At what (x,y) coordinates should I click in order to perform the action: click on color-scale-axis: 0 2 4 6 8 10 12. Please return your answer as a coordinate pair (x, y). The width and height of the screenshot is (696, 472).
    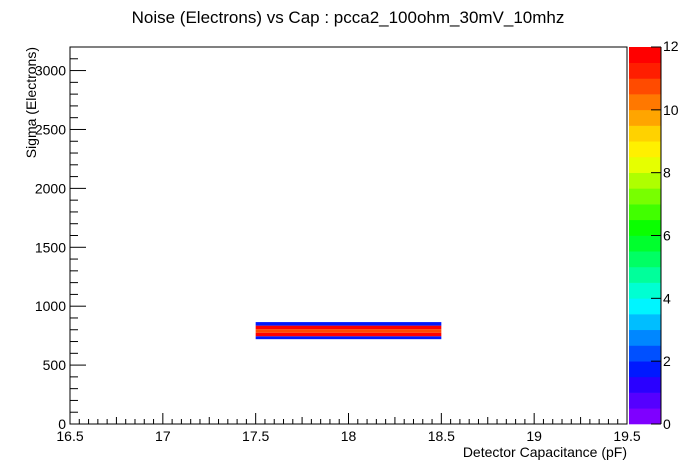
    Looking at the image, I should click on (665, 235).